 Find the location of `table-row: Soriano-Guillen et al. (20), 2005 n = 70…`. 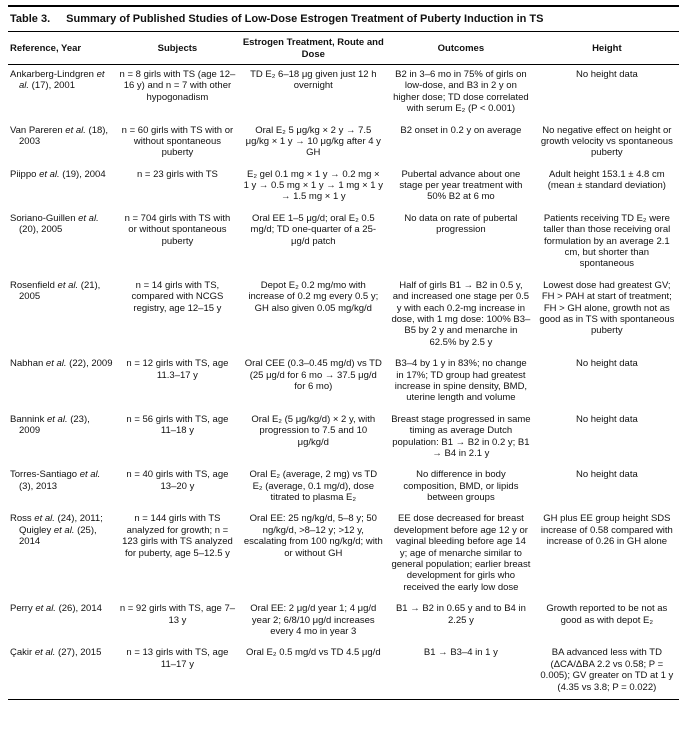

table-row: Soriano-Guillen et al. (20), 2005 n = 70… is located at coordinates (343, 242).